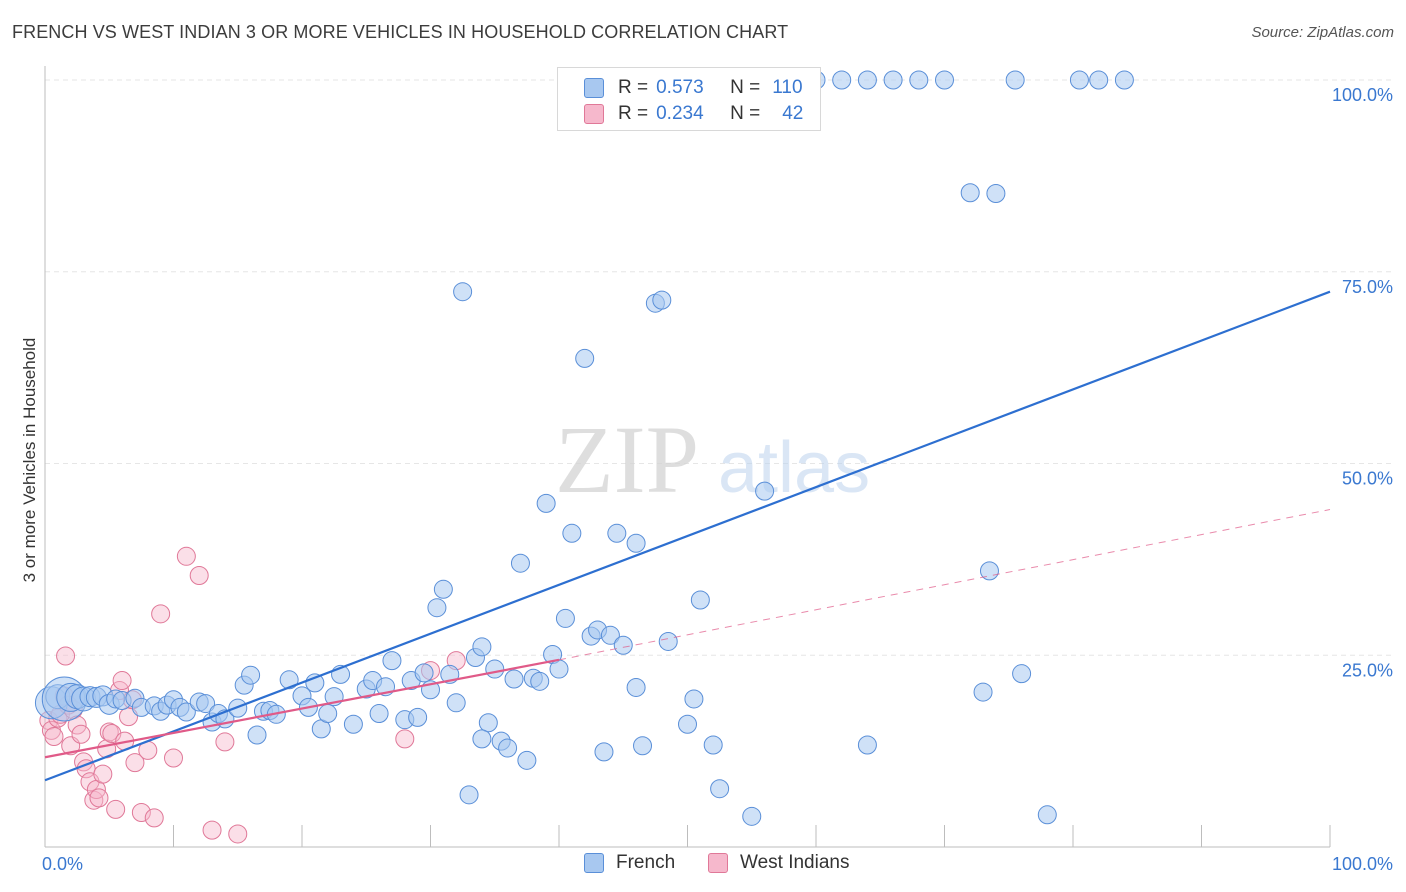 The height and width of the screenshot is (892, 1406). What do you see at coordinates (633, 87) in the screenshot?
I see `legend-r-label: R =` at bounding box center [633, 87].